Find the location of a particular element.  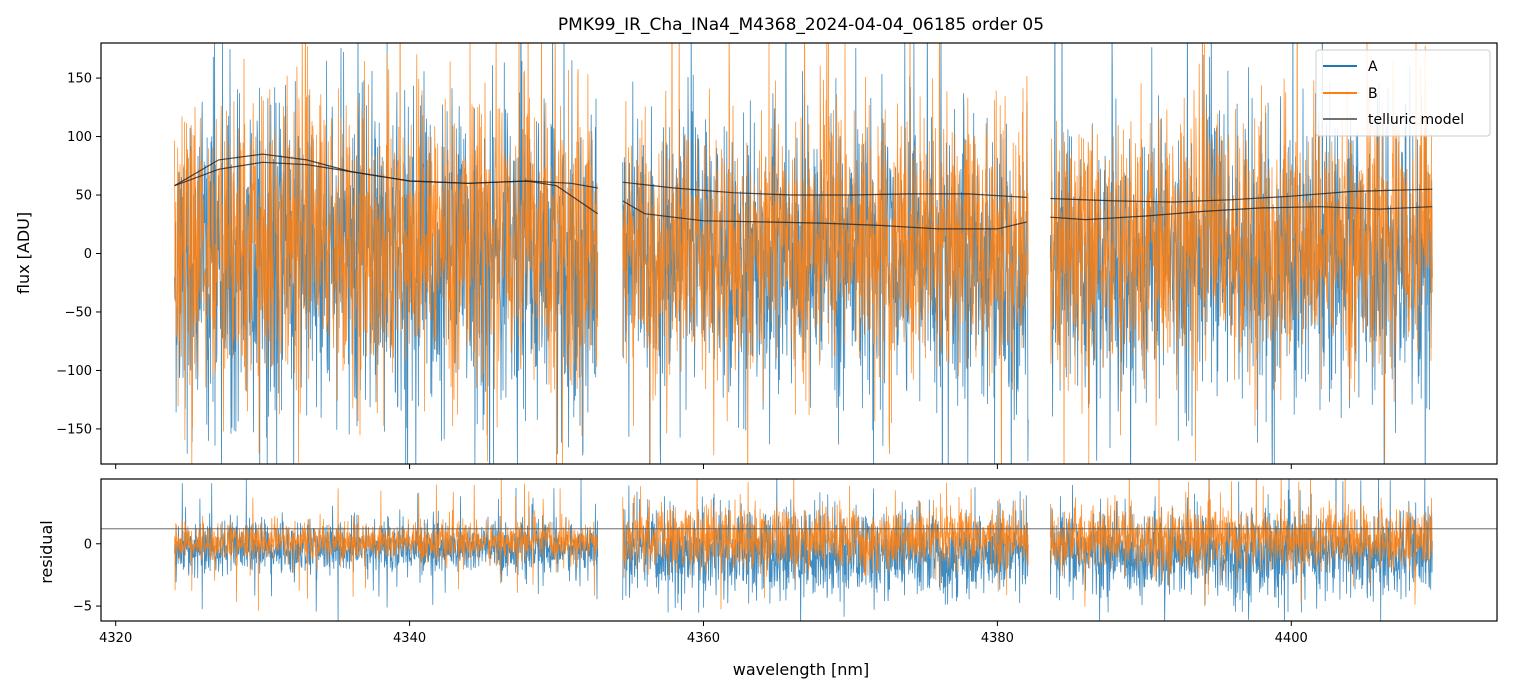

legend: A B telluric model is located at coordinates (1403, 93).